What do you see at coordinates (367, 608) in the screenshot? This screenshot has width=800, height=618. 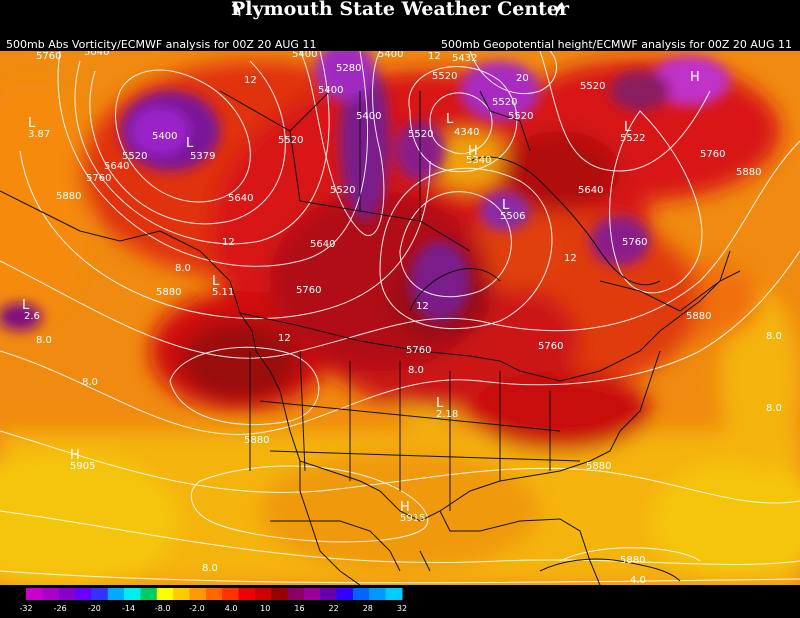 I see `colorbar-tick-label: 28` at bounding box center [367, 608].